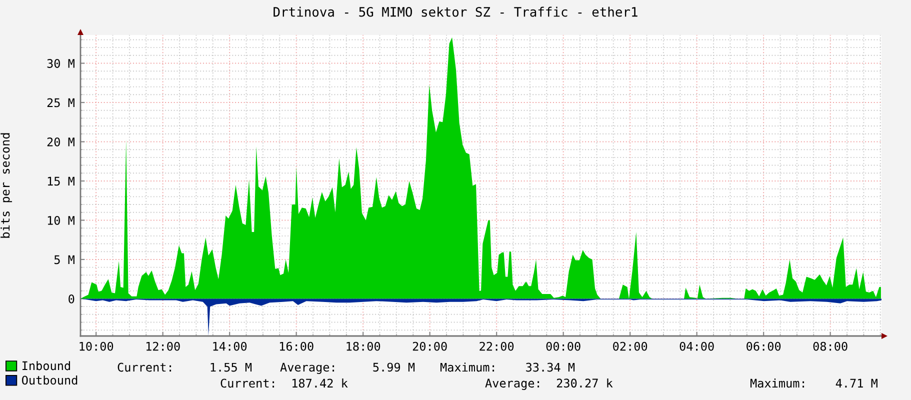  Describe the element at coordinates (549, 384) in the screenshot. I see `text: Average: 230.27 k` at that location.